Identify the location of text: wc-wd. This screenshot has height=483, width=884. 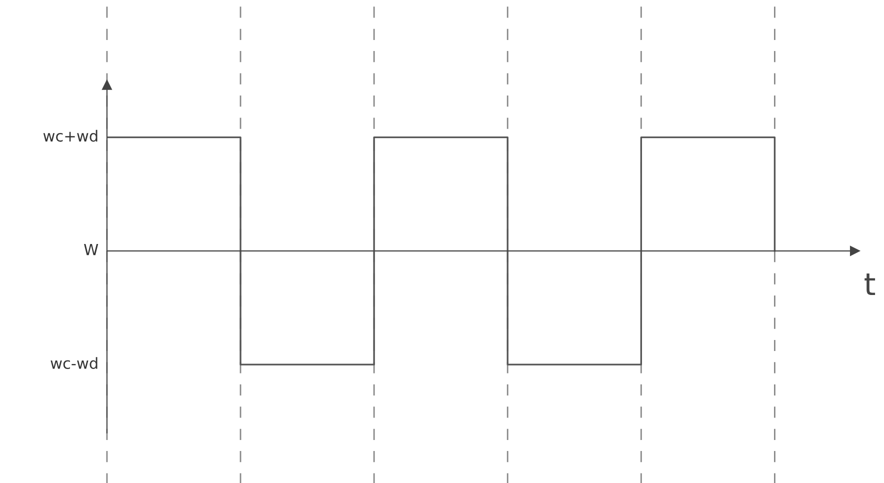
(74, 363).